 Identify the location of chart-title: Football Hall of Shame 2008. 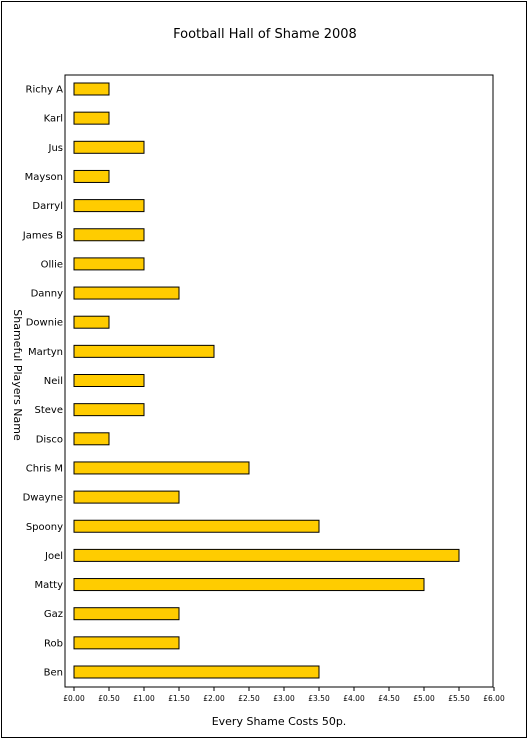
(265, 34).